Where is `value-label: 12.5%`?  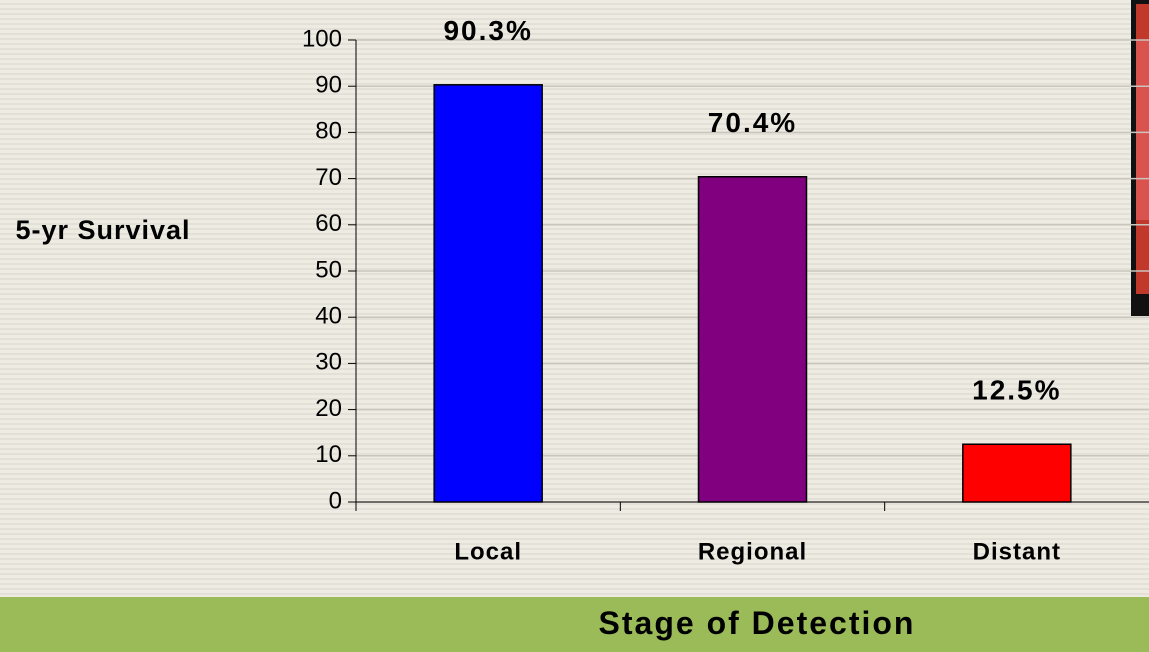 value-label: 12.5% is located at coordinates (1016, 390).